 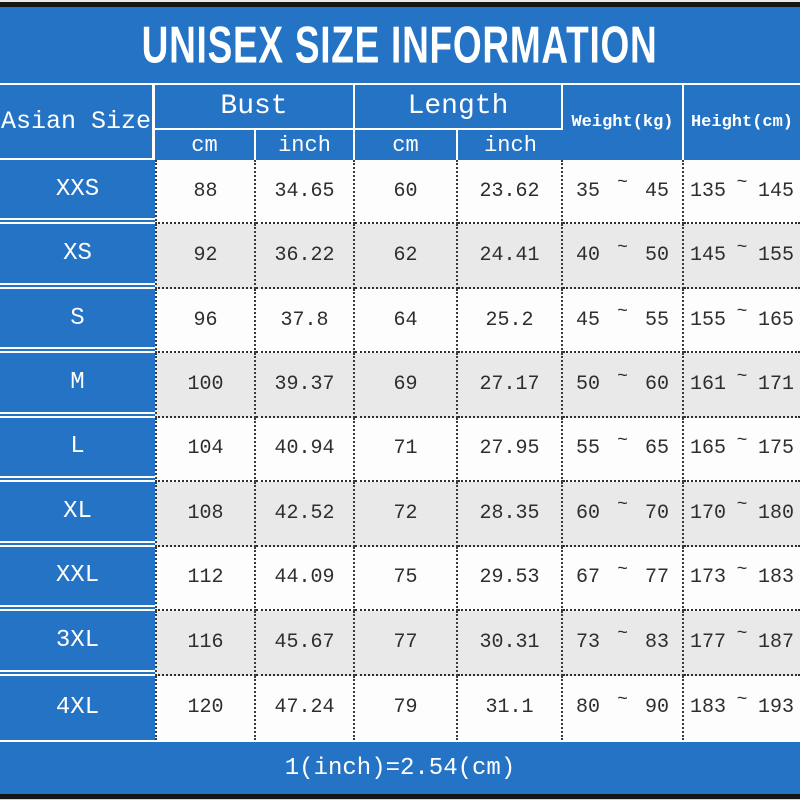 I want to click on range-max: 60, so click(x=656, y=385).